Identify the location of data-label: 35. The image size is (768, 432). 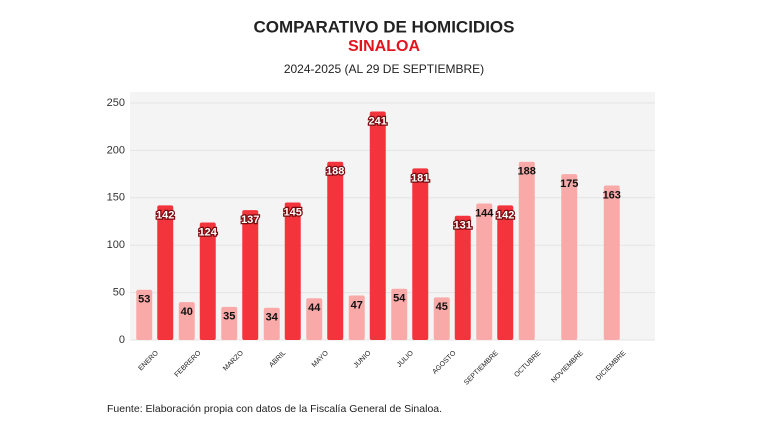
(229, 317).